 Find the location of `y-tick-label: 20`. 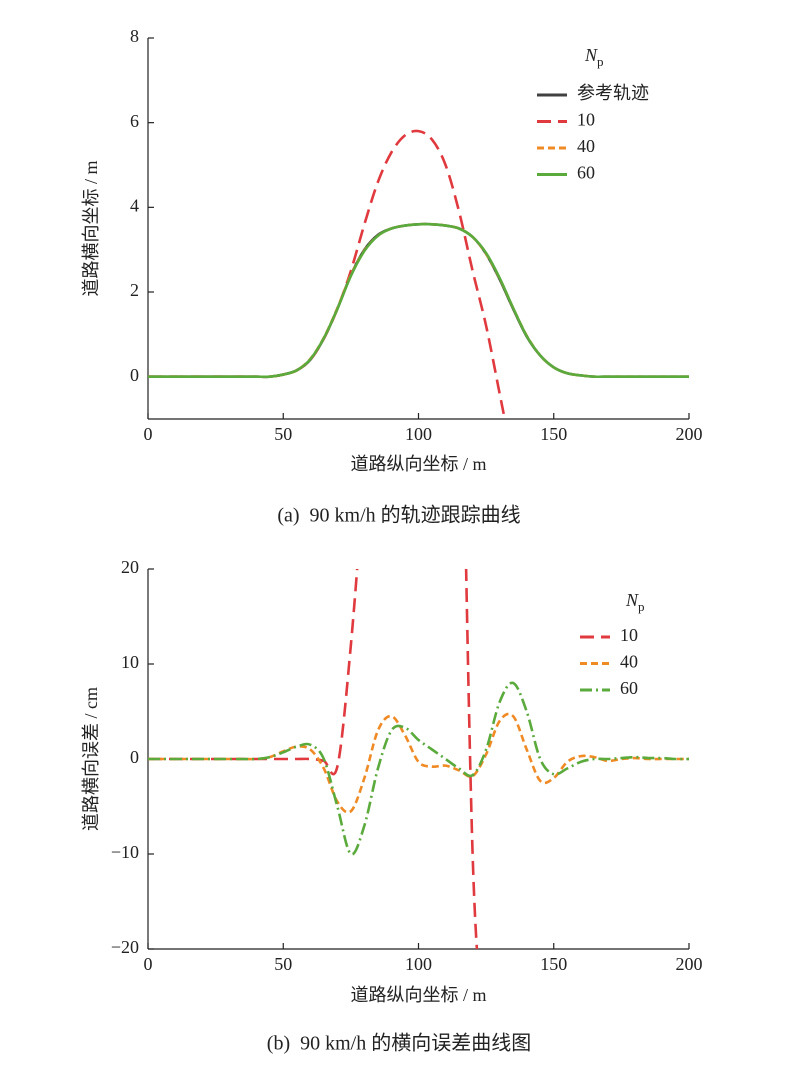

y-tick-label: 20 is located at coordinates (130, 567).